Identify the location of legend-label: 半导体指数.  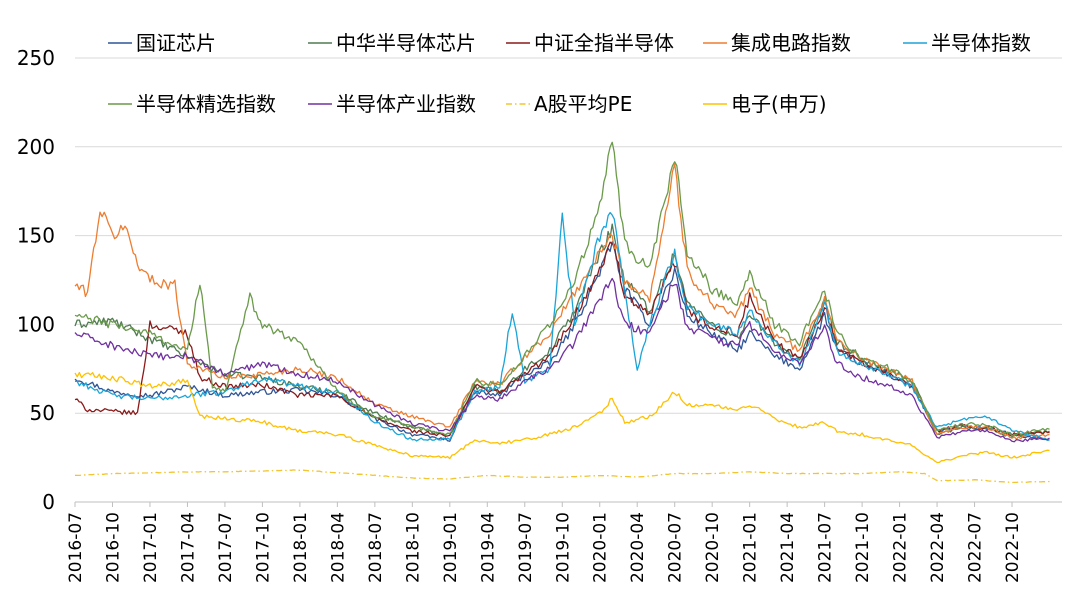
(981, 43).